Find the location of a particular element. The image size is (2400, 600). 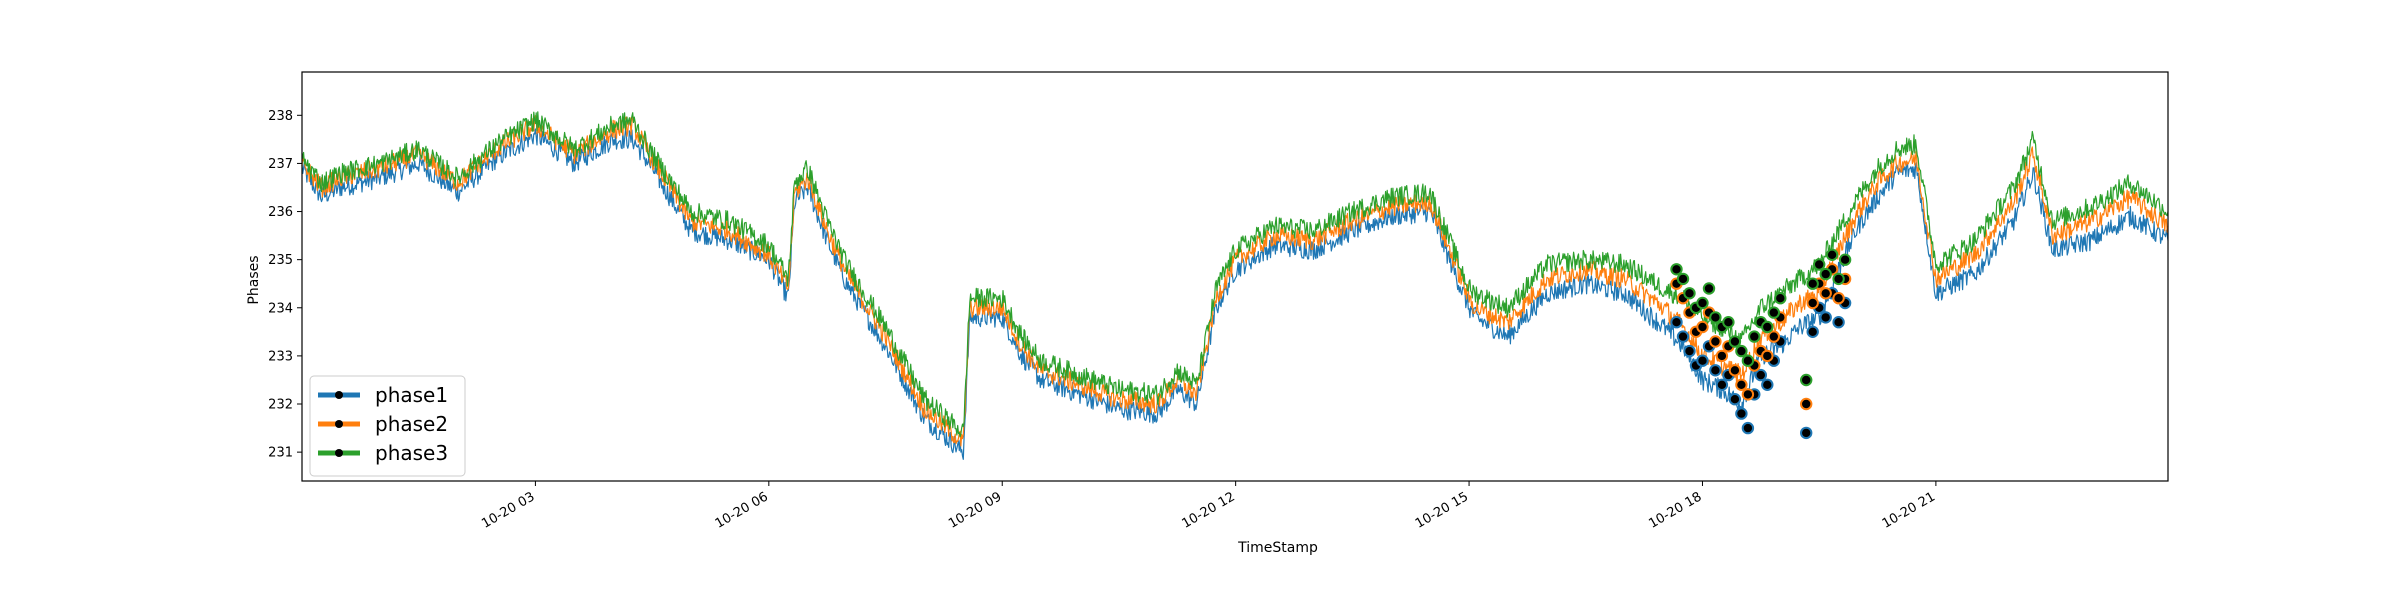

legend-label-phase3: phase3 is located at coordinates (411, 453).